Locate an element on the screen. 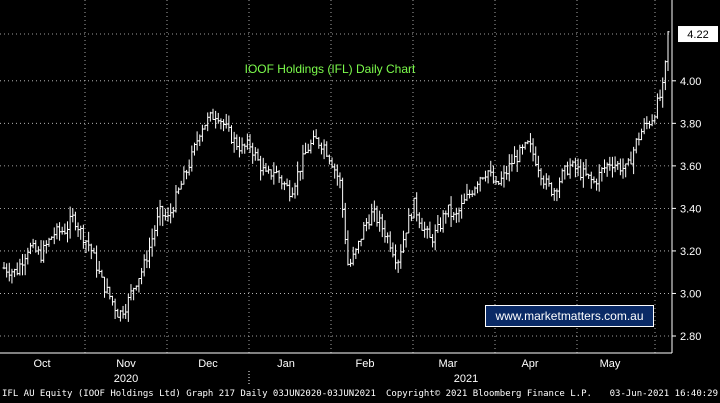 The width and height of the screenshot is (720, 403). footer-timestamp: 03-Jun-2021 16:40:29 is located at coordinates (663, 394).